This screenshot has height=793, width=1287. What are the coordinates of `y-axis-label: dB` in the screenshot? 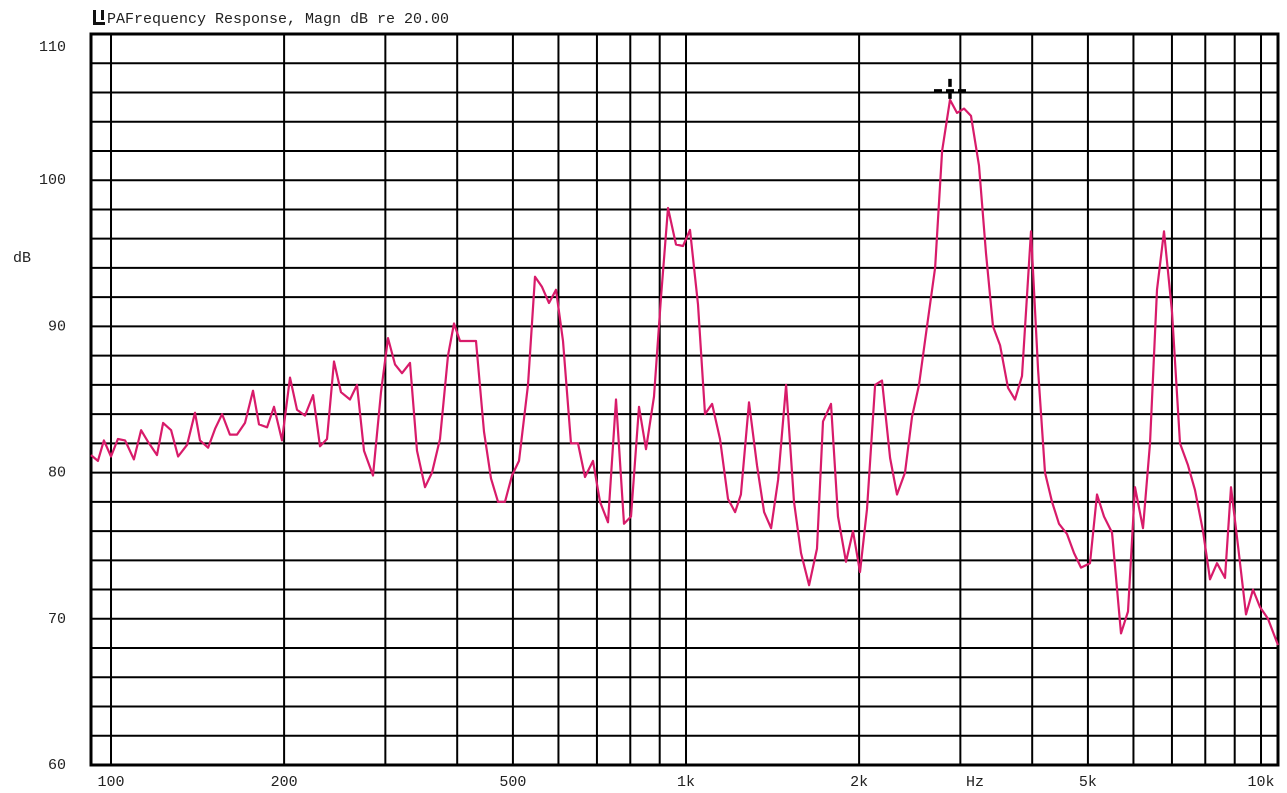 It's located at (22, 258).